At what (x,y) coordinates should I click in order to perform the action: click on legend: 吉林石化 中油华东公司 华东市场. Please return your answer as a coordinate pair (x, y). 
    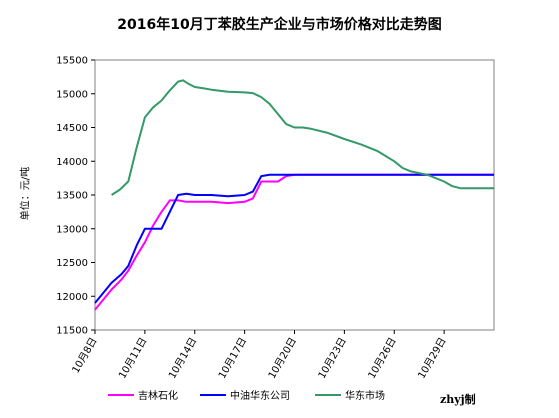
    Looking at the image, I should click on (246, 395).